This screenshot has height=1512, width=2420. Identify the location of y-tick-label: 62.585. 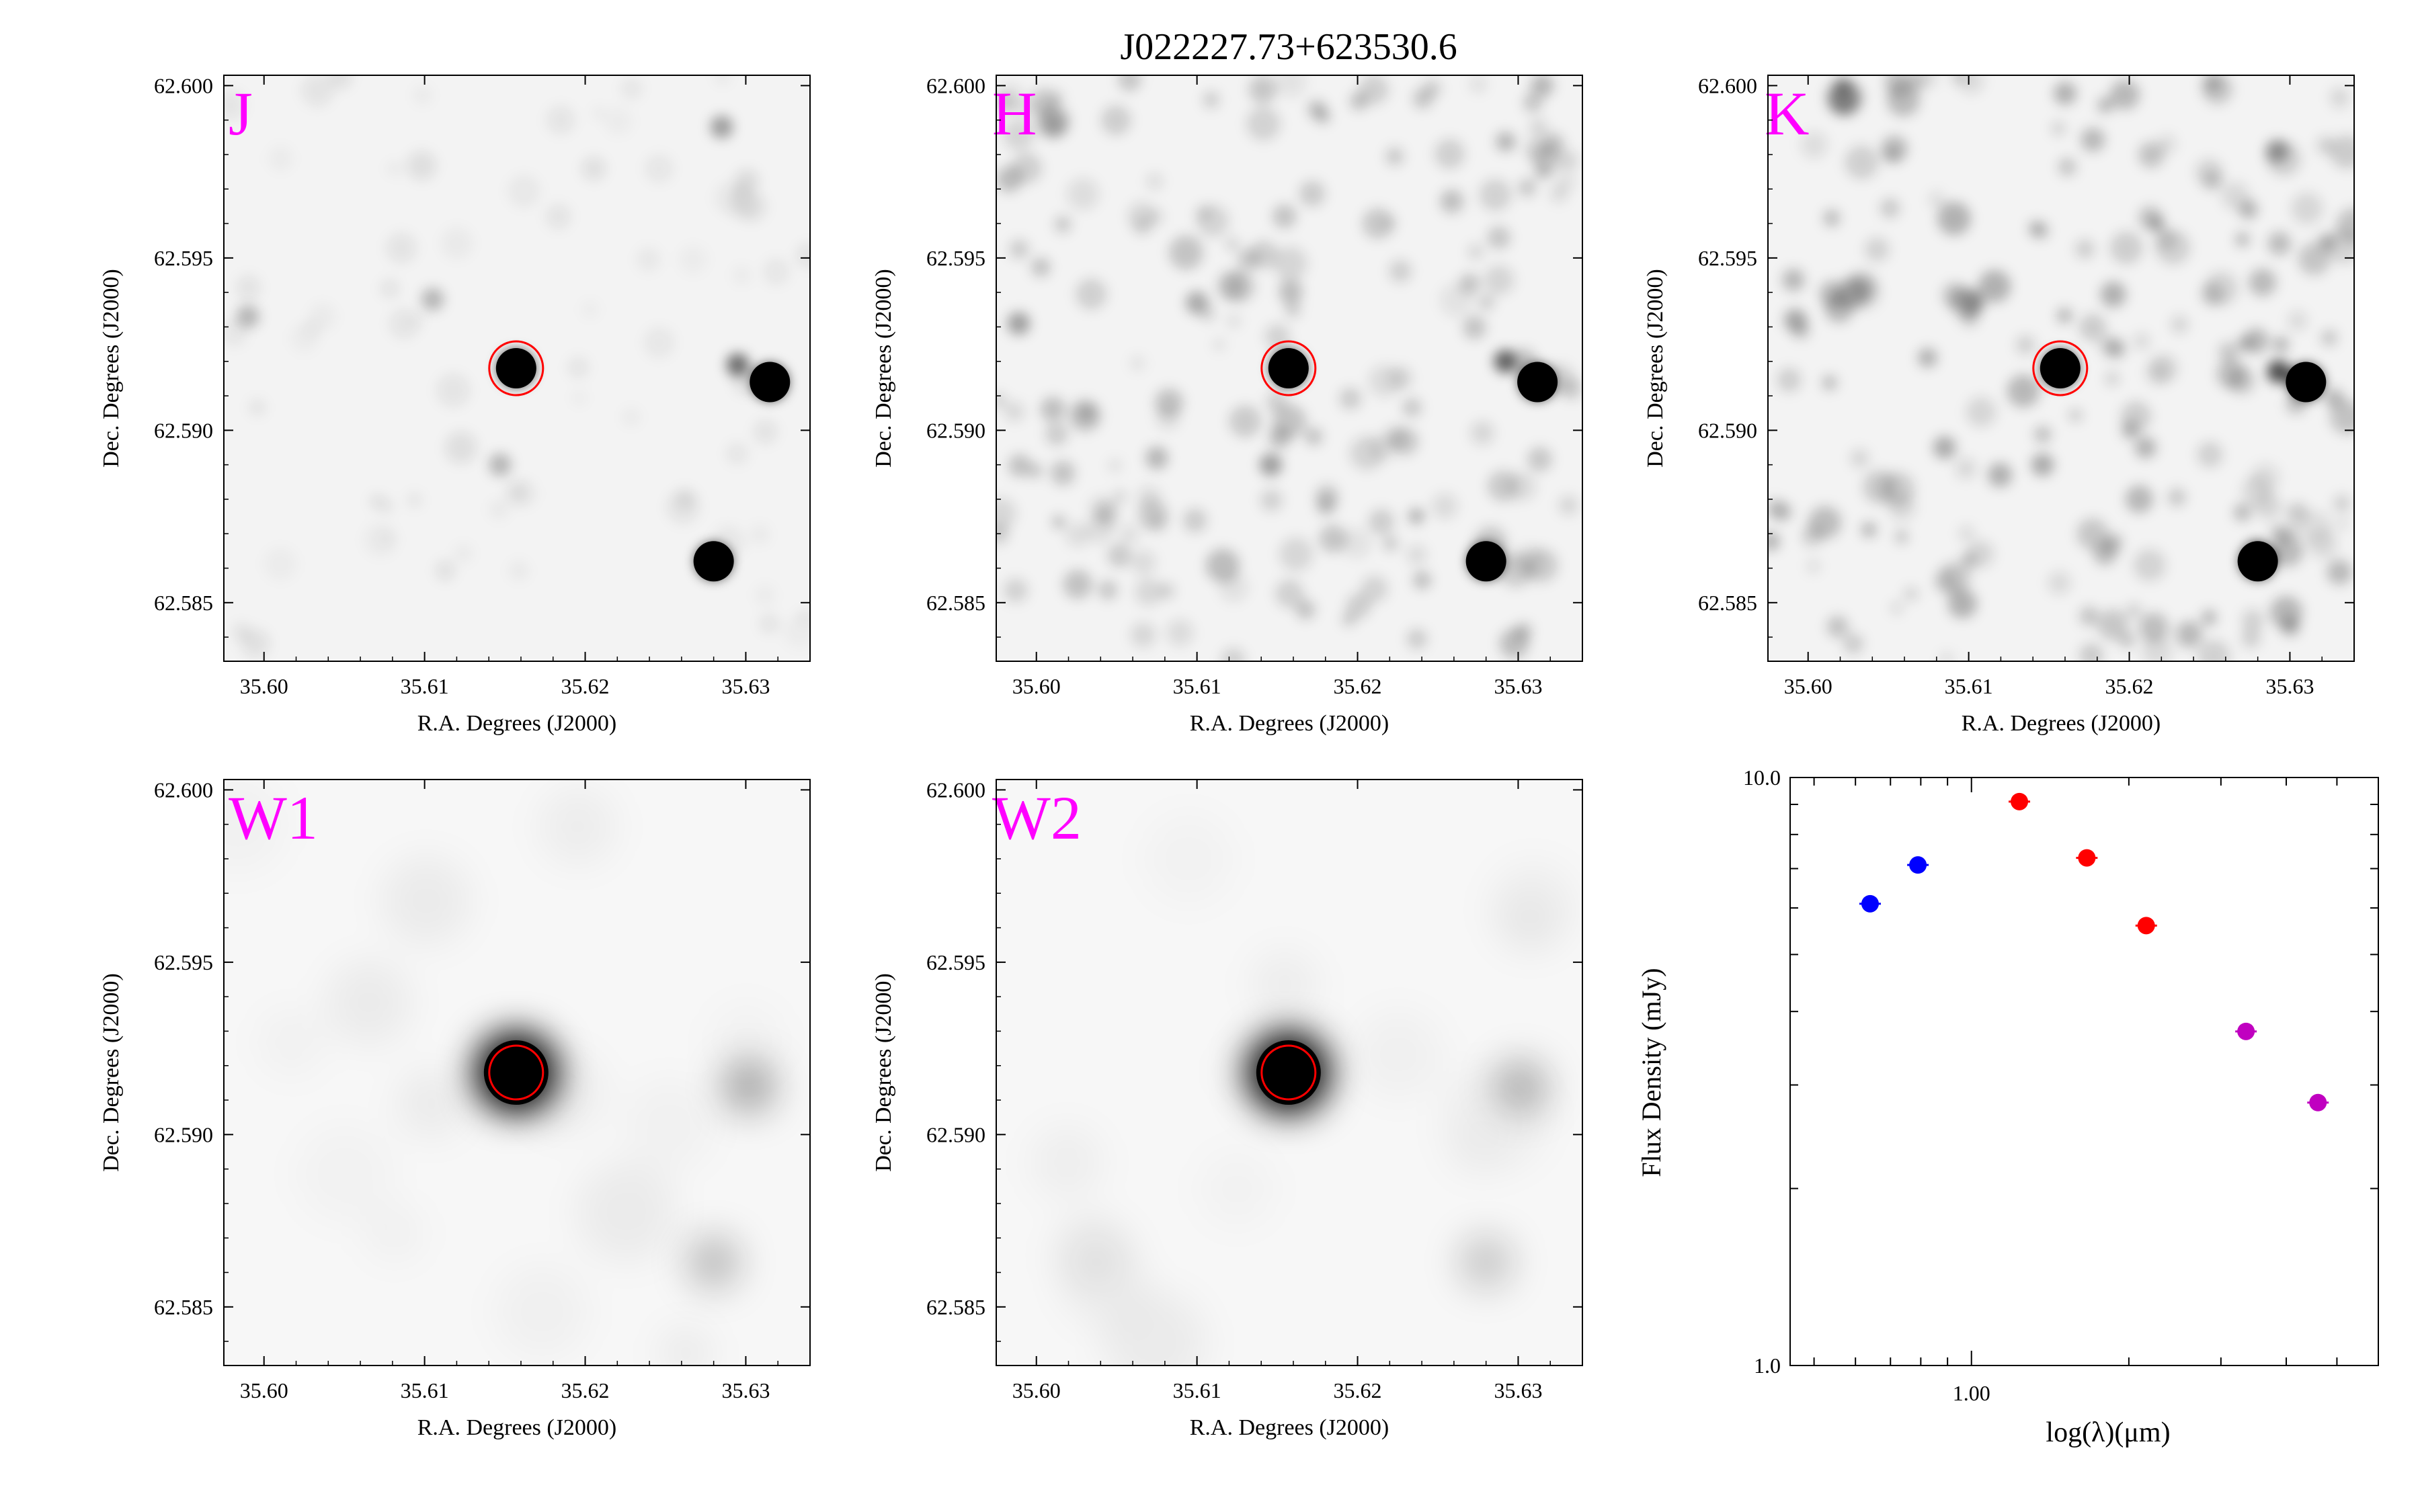
(183, 1307).